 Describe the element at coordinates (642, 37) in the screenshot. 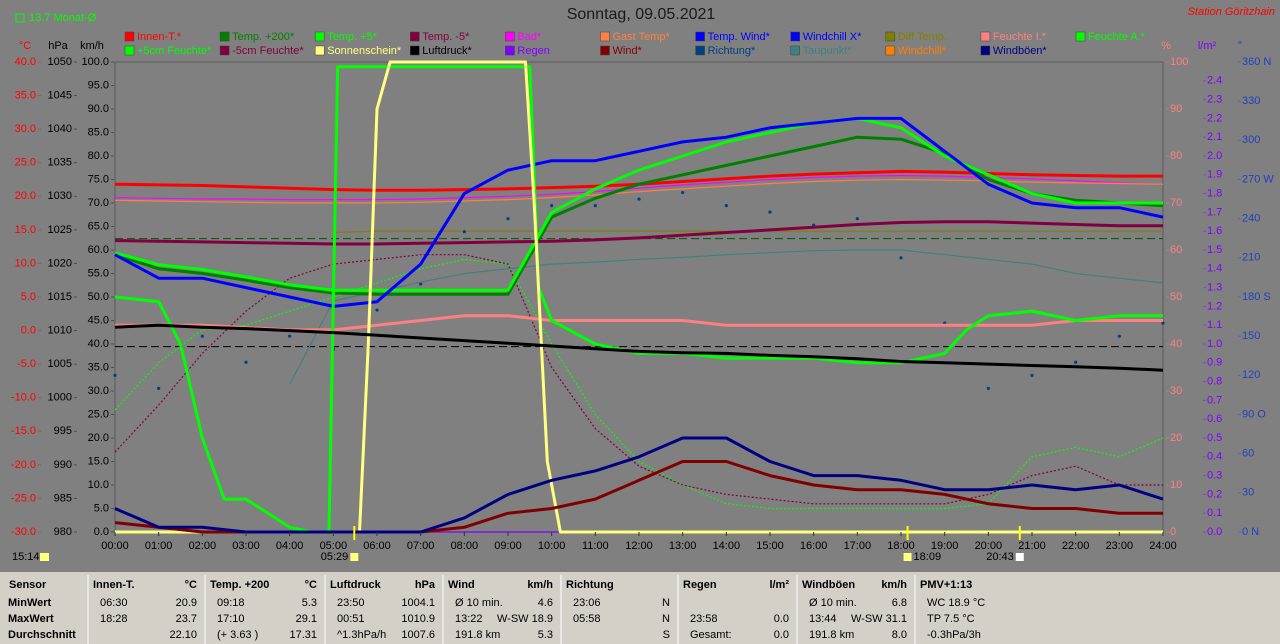

I see `legend-label: Gast Temp*` at that location.